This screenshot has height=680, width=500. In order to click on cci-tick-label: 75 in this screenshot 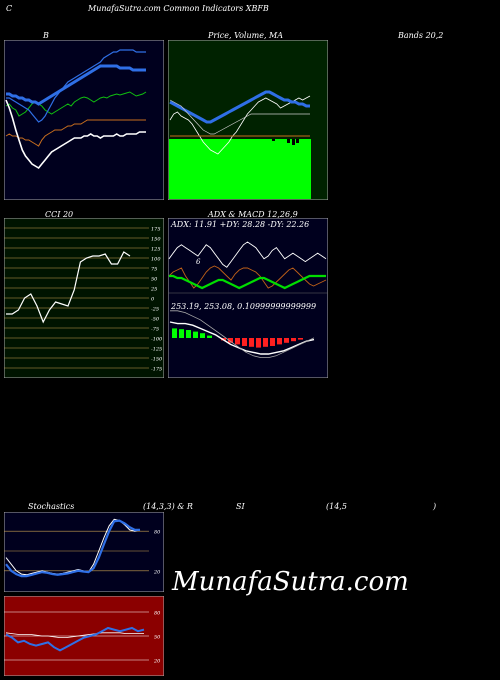, I will do `click(154, 270)`.